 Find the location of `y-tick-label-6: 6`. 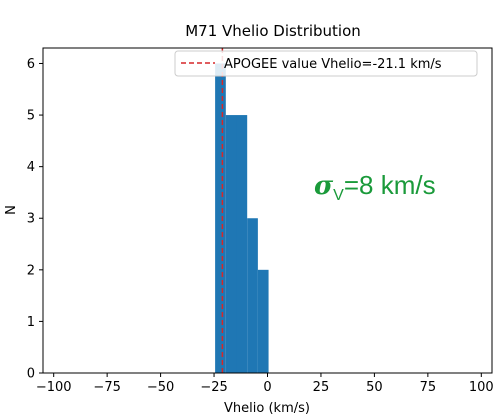

y-tick-label-6: 6 is located at coordinates (31, 64).